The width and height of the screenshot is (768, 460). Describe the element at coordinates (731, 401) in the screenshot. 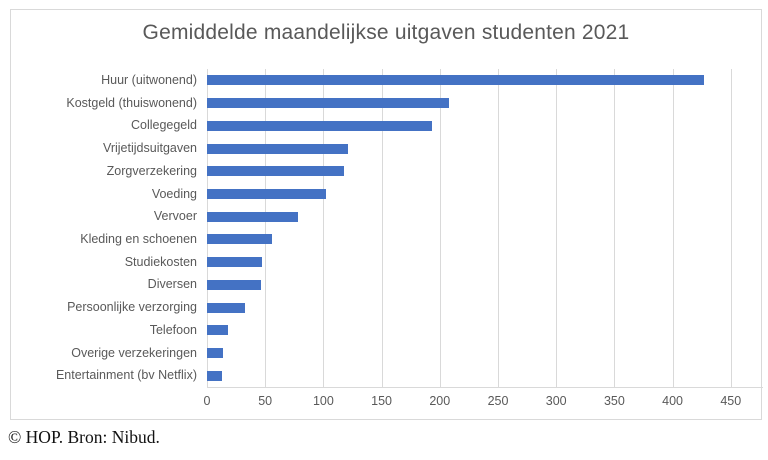

I see `x-tick-label: 450` at that location.